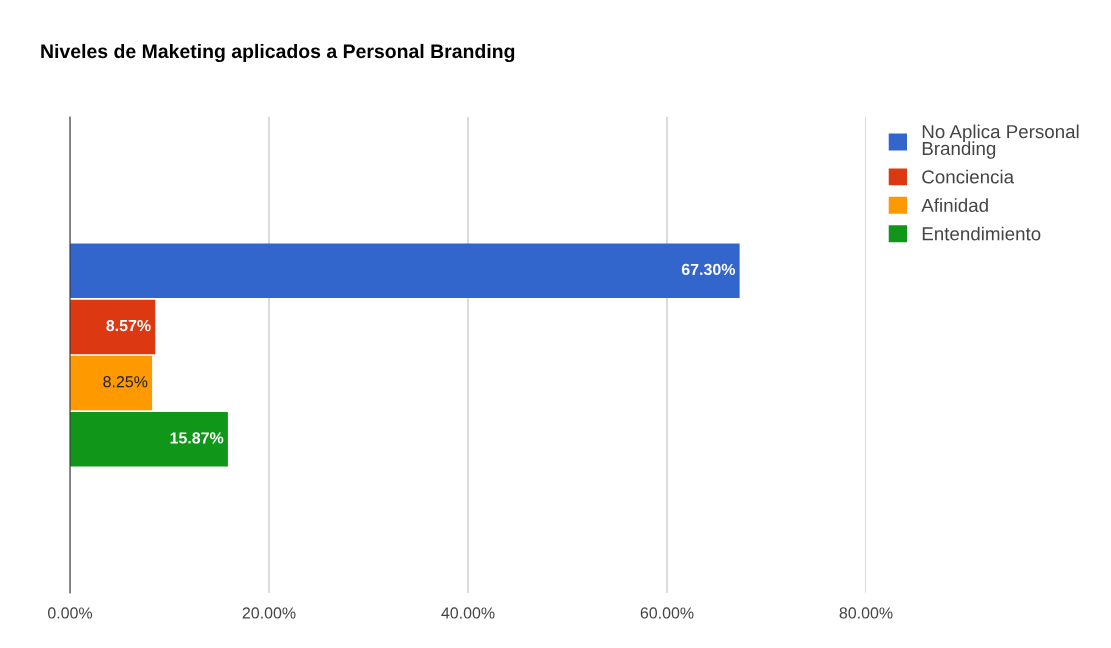 This screenshot has width=1111, height=648. Describe the element at coordinates (968, 176) in the screenshot. I see `legend-label: Conciencia` at that location.